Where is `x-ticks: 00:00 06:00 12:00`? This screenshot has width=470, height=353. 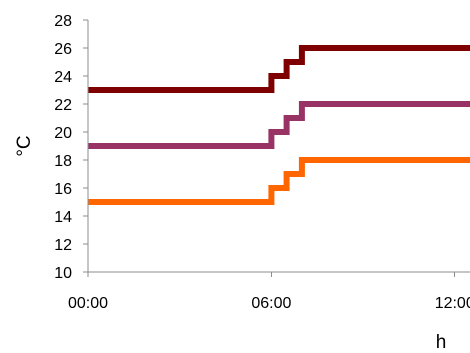
x-ticks: 00:00 06:00 12:00 is located at coordinates (269, 292).